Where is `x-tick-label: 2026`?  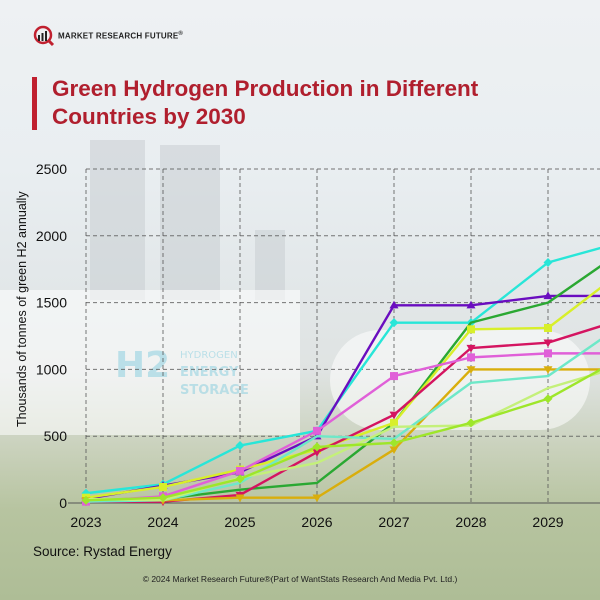 x-tick-label: 2026 is located at coordinates (316, 522).